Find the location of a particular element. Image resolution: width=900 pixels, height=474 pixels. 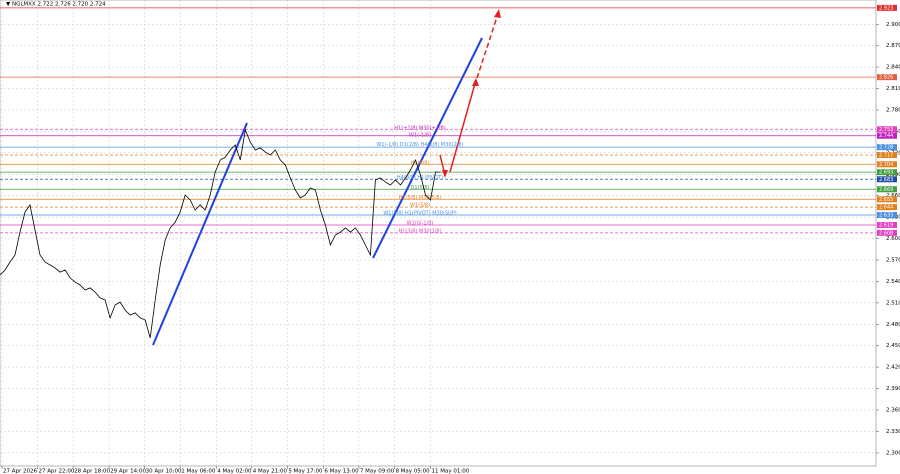

x-tick-label: 8 May 05:00 is located at coordinates (412, 471).